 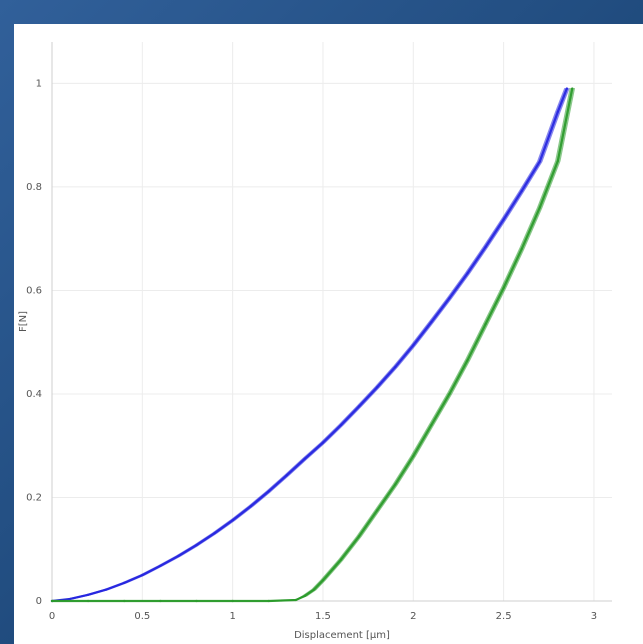 I want to click on y-tick-label: 0.2, so click(x=34, y=497).